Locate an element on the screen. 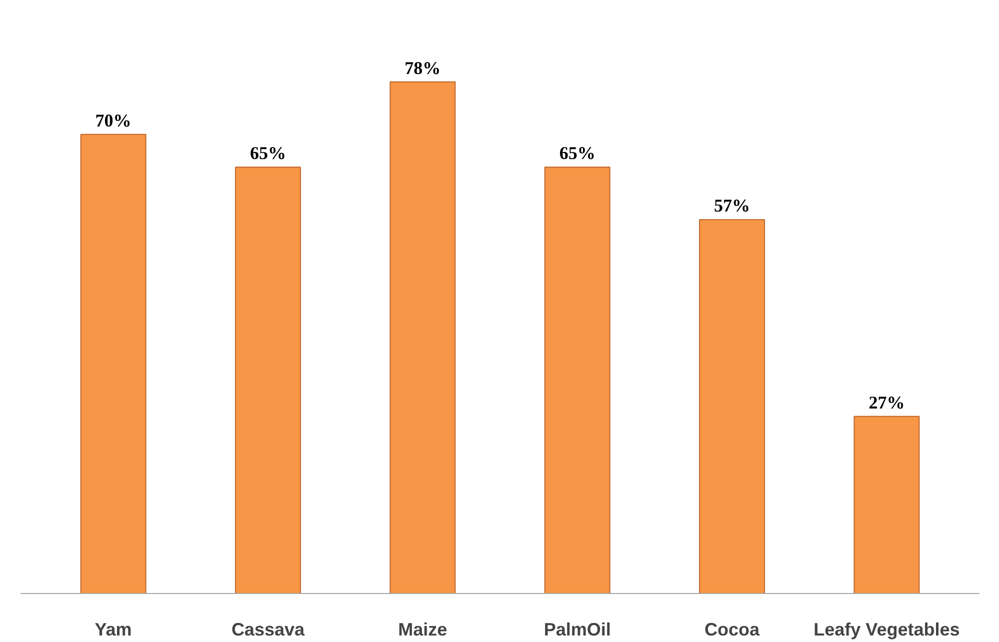 The width and height of the screenshot is (999, 642). data-label: 27% is located at coordinates (886, 402).